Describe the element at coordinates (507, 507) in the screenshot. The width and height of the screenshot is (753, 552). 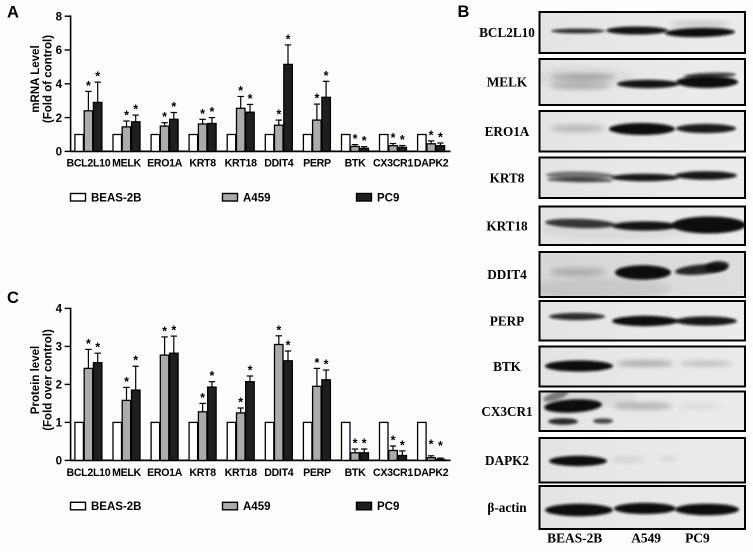
I see `svg-text: β-actin` at that location.